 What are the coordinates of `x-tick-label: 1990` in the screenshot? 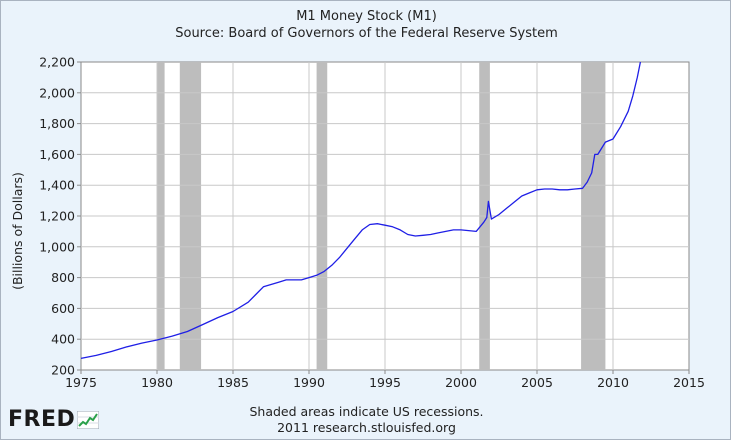 It's located at (309, 382).